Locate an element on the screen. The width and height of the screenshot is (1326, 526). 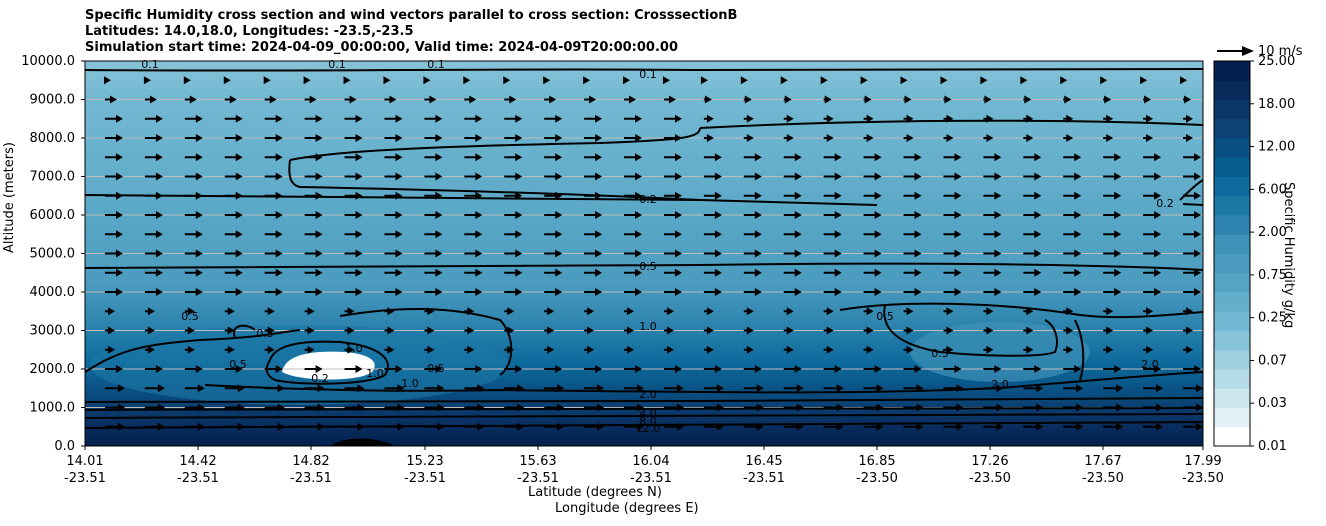
colorbar is located at coordinates (1232, 253).